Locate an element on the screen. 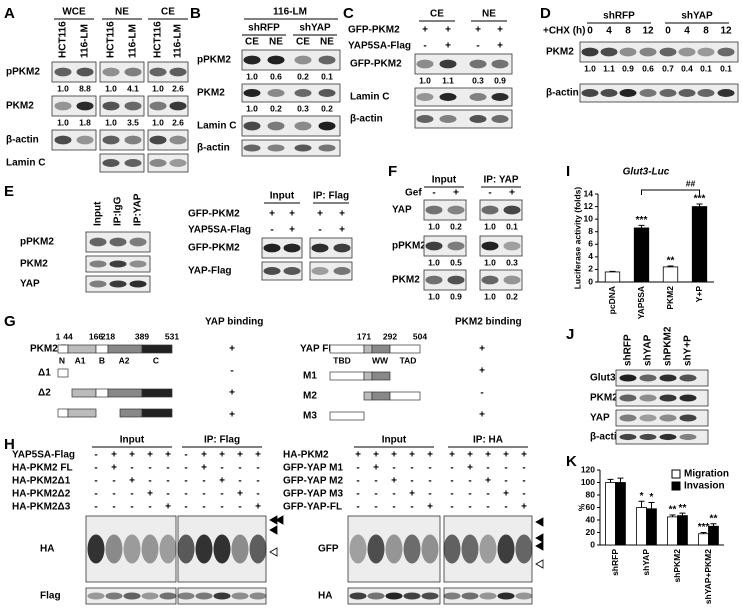  y-axis-label: % is located at coordinates (581, 507).